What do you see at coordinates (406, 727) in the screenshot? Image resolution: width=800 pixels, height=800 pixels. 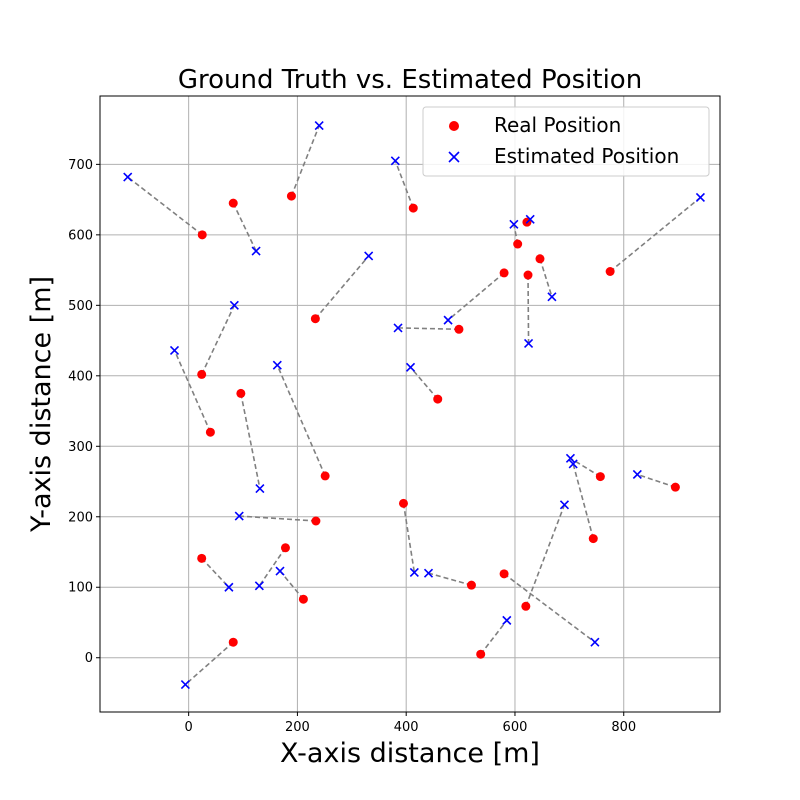 I see `x-tick-label: 400` at bounding box center [406, 727].